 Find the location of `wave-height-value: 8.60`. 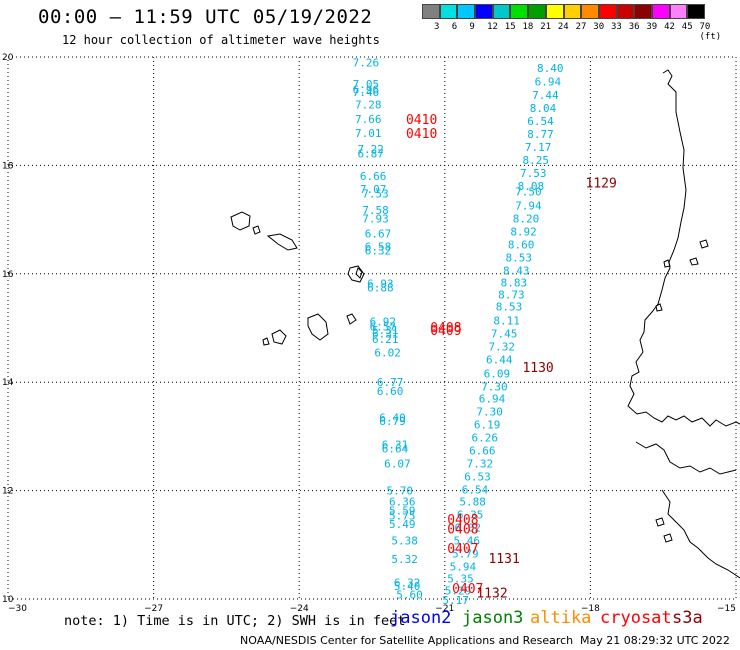

wave-height-value: 8.60 is located at coordinates (521, 245).